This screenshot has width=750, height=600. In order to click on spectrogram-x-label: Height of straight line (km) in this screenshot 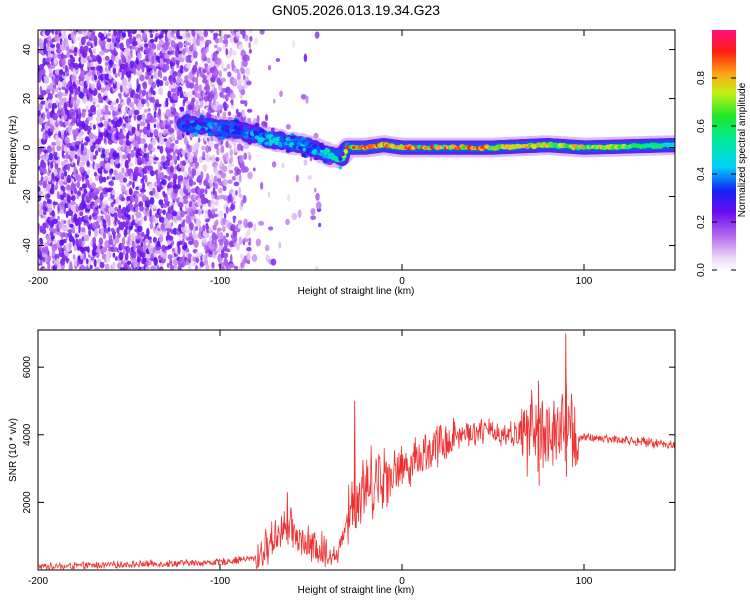, I will do `click(356, 291)`.